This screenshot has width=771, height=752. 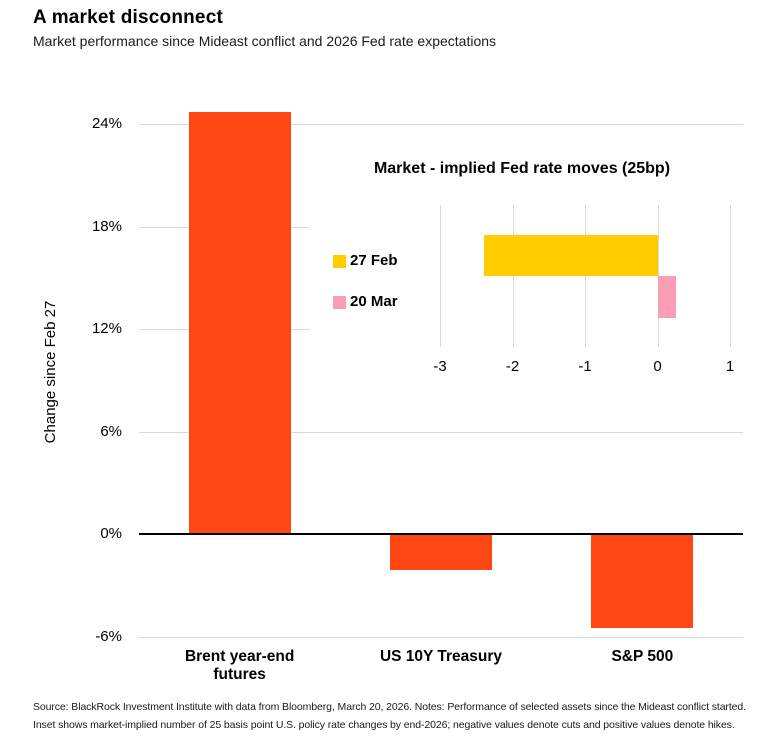 What do you see at coordinates (441, 552) in the screenshot?
I see `bar-us-10y-treasury` at bounding box center [441, 552].